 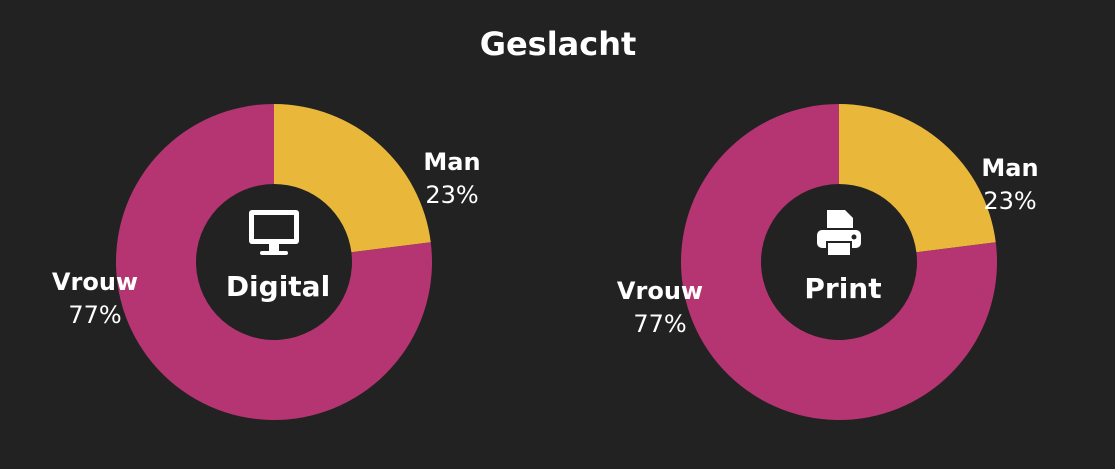 What do you see at coordinates (274, 232) in the screenshot?
I see `monitor-icon` at bounding box center [274, 232].